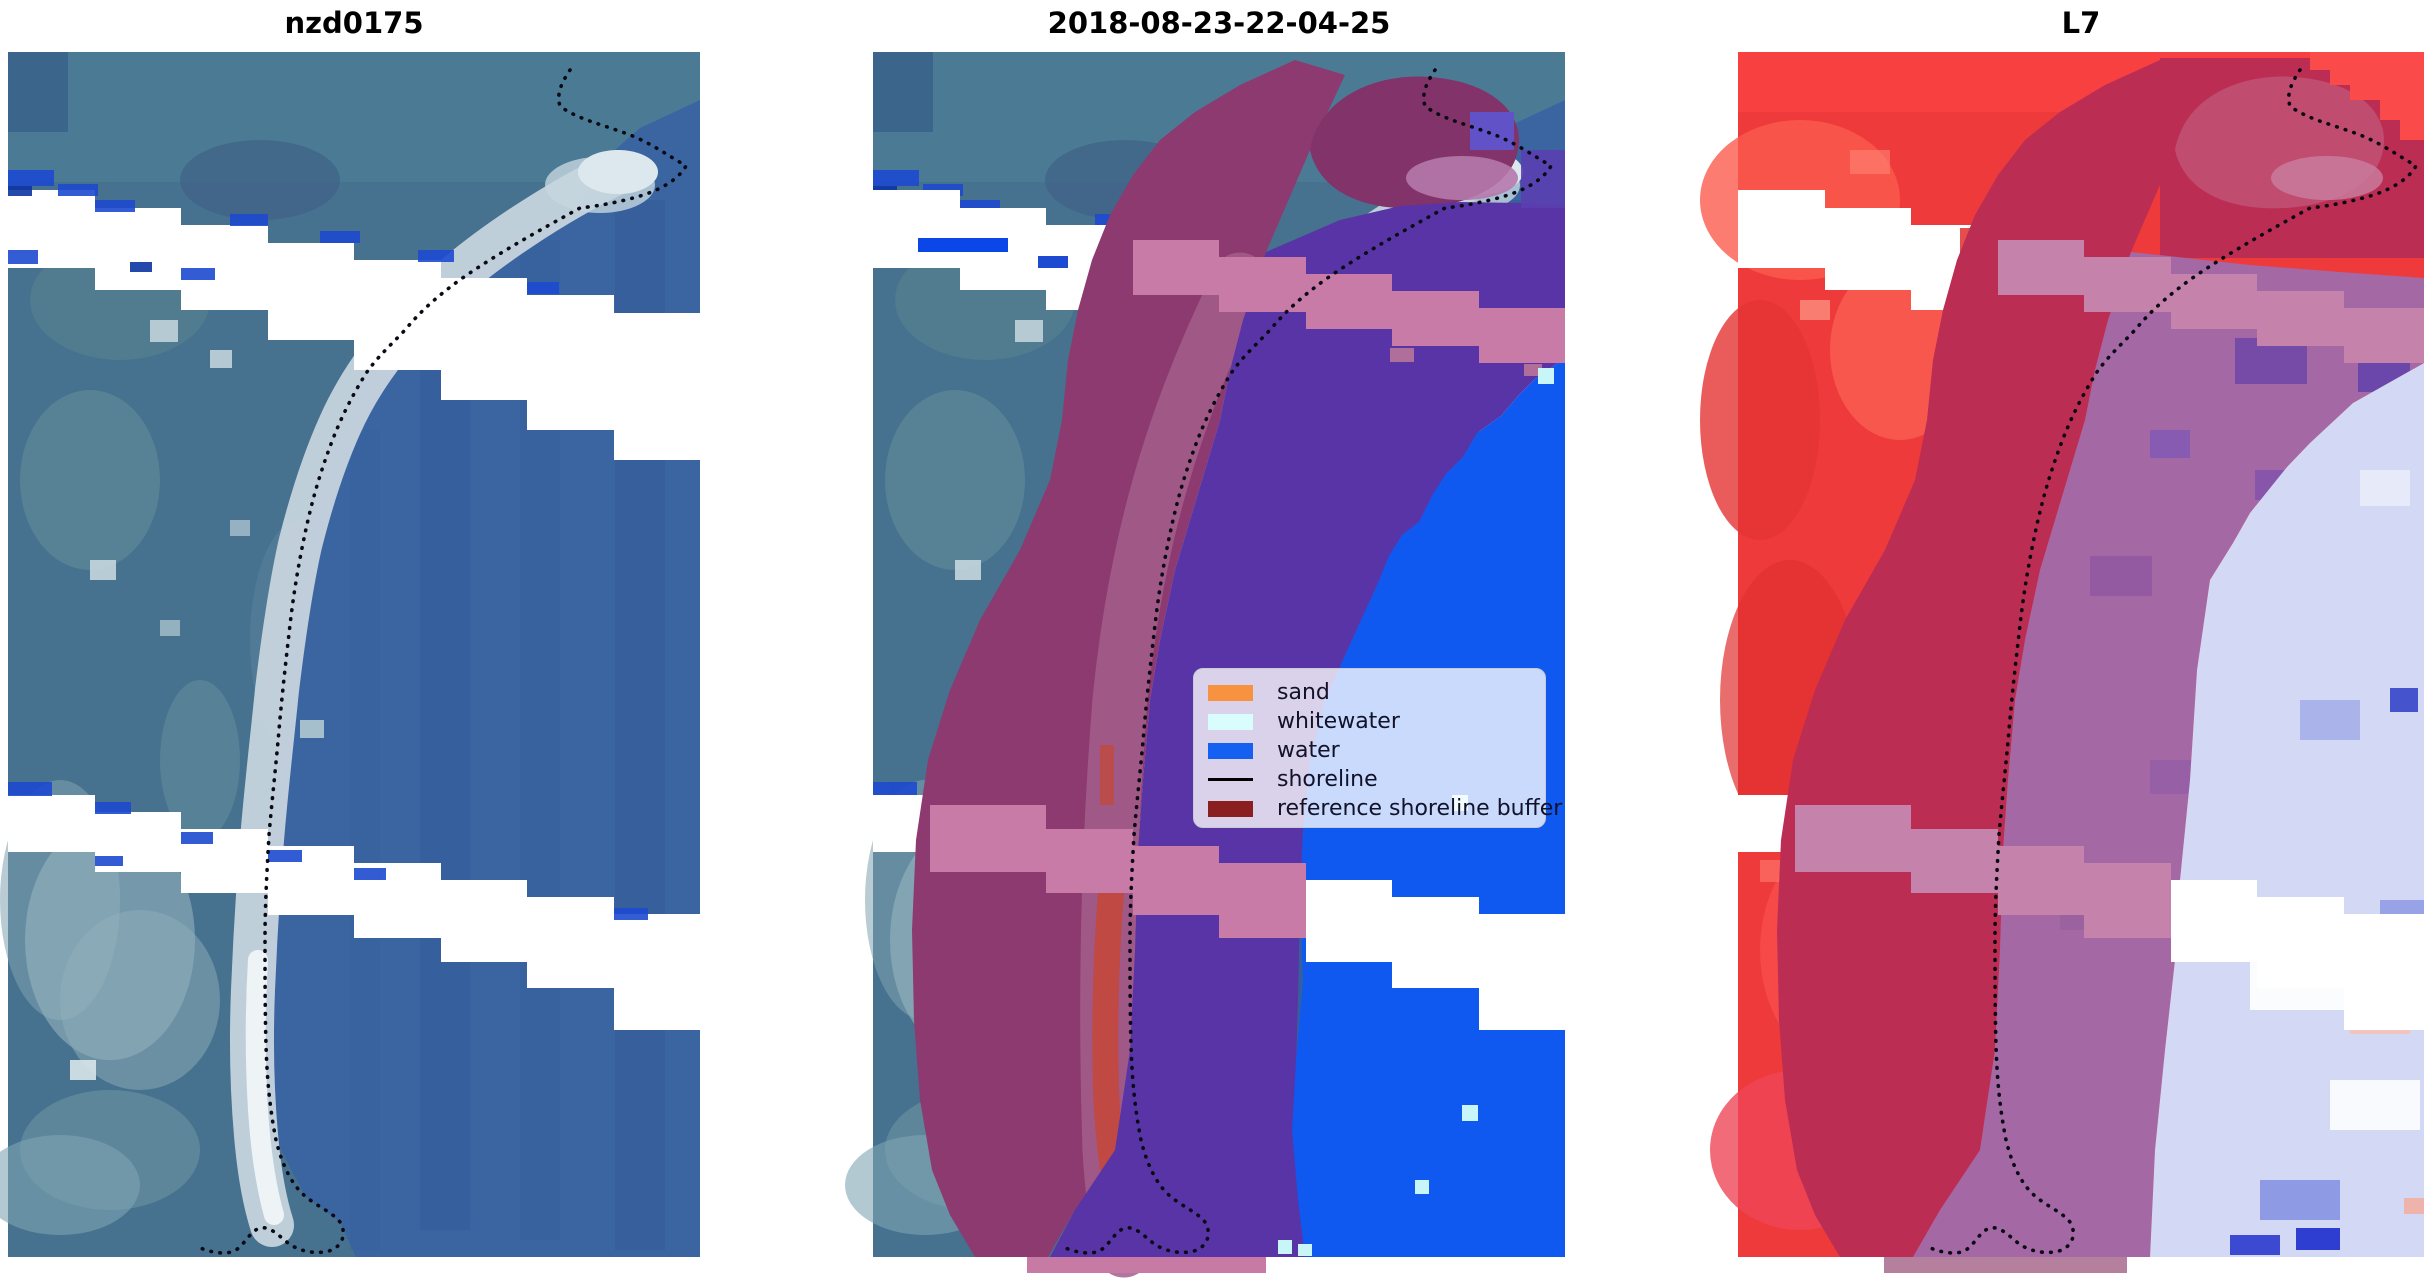 The height and width of the screenshot is (1283, 2424). I want to click on reference-buffer-swatch, so click(1230, 808).